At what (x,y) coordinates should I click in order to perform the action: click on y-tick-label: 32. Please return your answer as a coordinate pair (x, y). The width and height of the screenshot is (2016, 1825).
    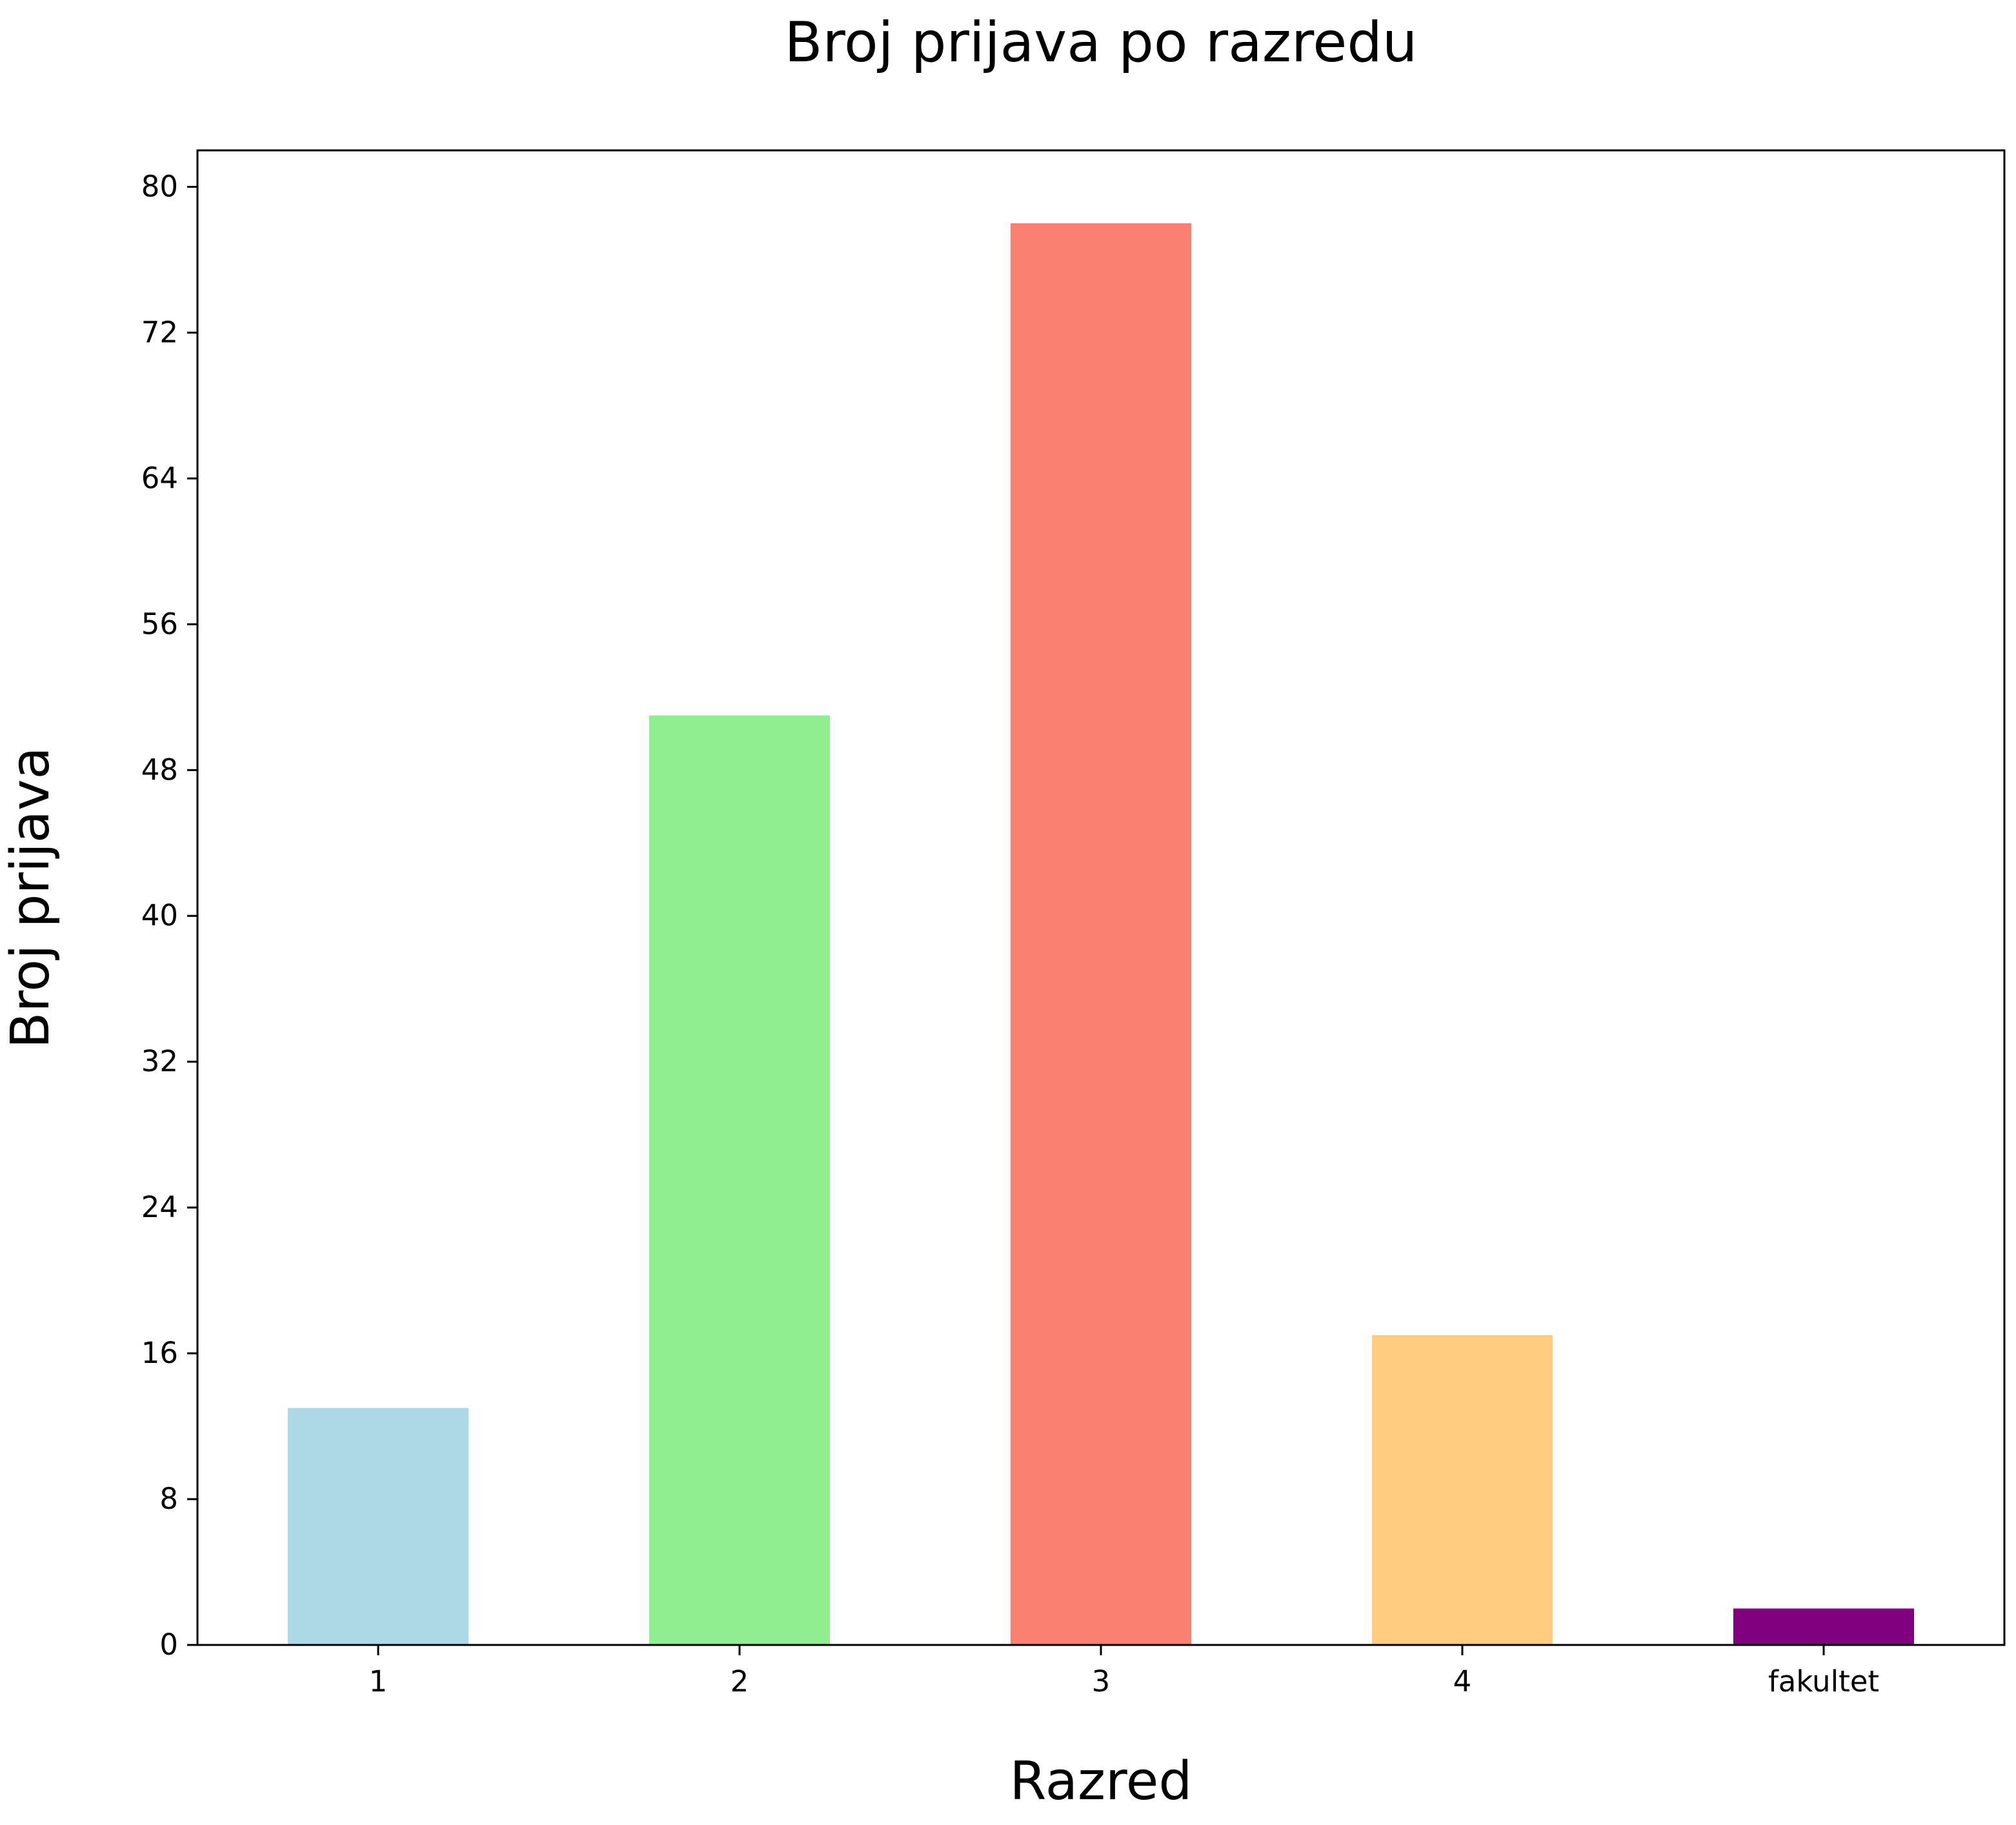
    Looking at the image, I should click on (159, 1061).